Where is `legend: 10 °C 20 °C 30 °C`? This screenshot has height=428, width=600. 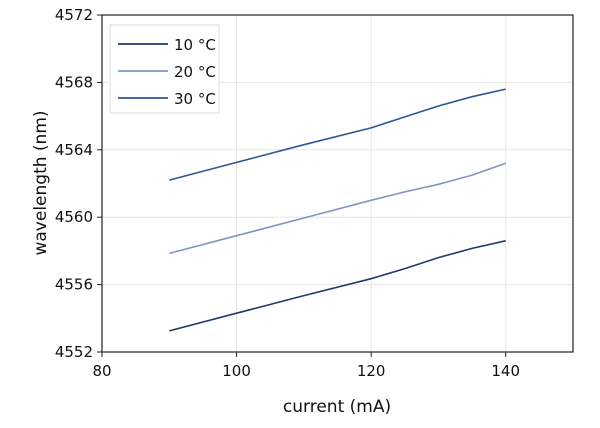
legend: 10 °C 20 °C 30 °C is located at coordinates (164, 69).